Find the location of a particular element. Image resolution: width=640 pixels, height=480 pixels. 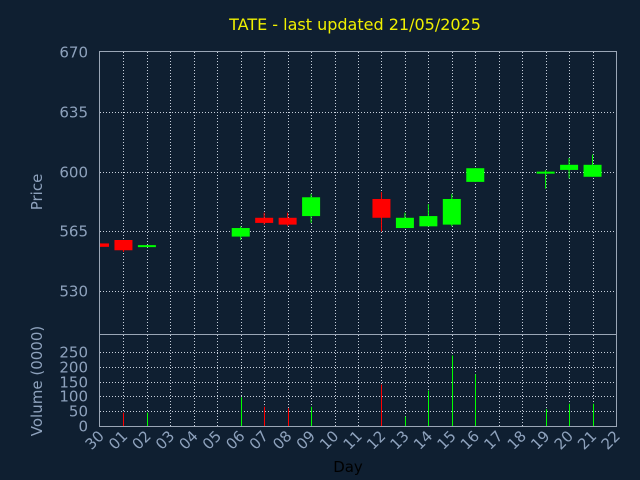

x-tick: 11 is located at coordinates (353, 440).